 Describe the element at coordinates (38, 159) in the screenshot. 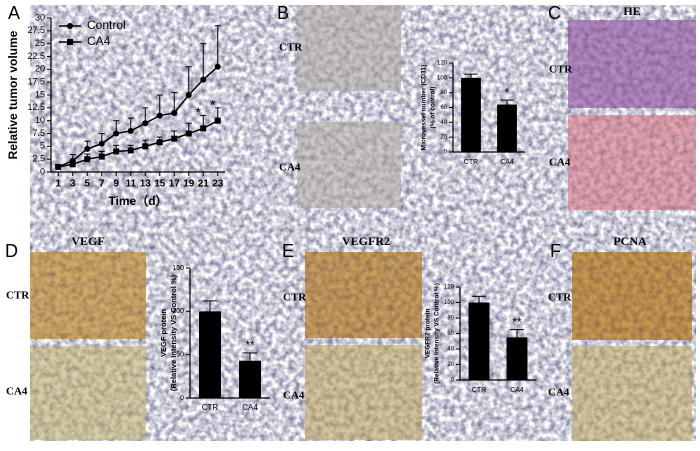

I see `y-tick-label: 2.5` at that location.